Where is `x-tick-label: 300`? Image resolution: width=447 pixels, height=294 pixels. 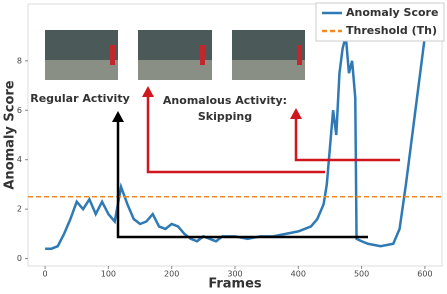 x-tick-label: 300 is located at coordinates (234, 274).